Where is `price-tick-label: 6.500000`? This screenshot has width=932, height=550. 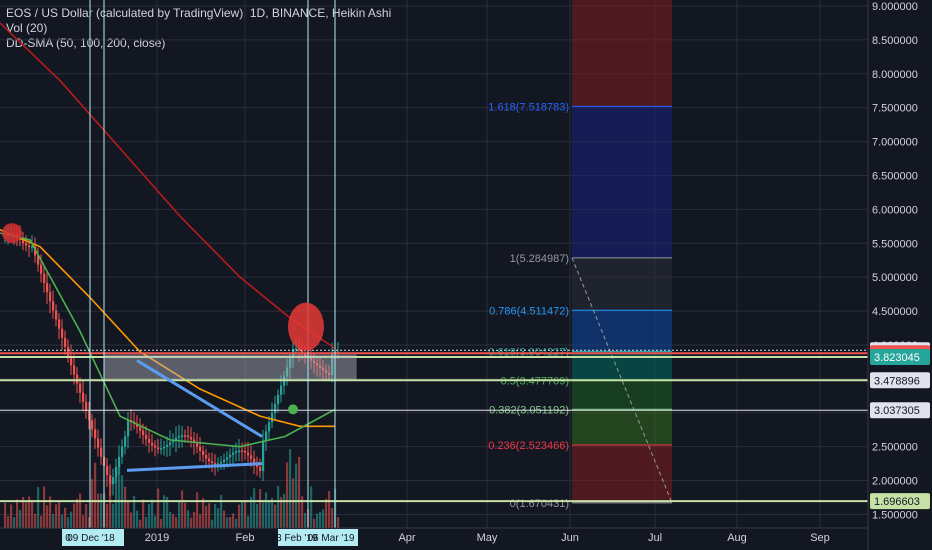 price-tick-label: 6.500000 is located at coordinates (895, 176).